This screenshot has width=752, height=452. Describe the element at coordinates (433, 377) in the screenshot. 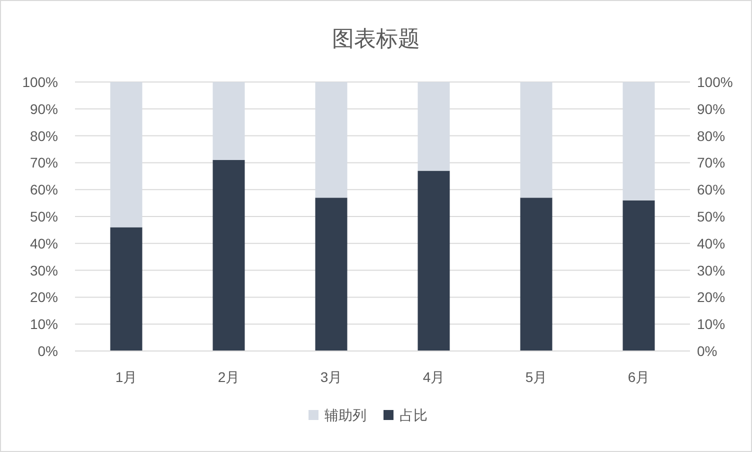

I see `x-tick-label: 4月` at that location.